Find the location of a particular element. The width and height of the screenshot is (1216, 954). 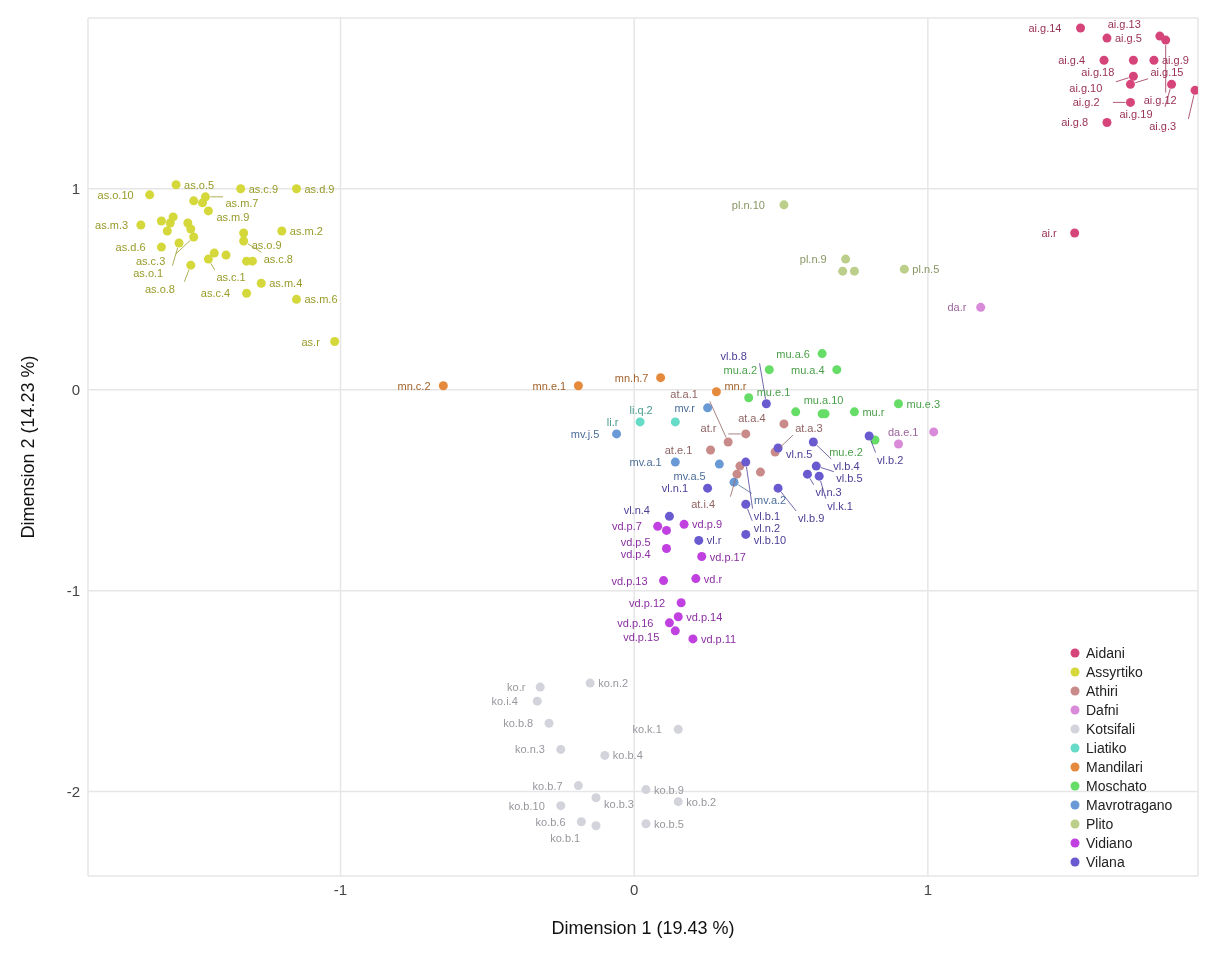

annotation: ai.g.3 is located at coordinates (1163, 126).